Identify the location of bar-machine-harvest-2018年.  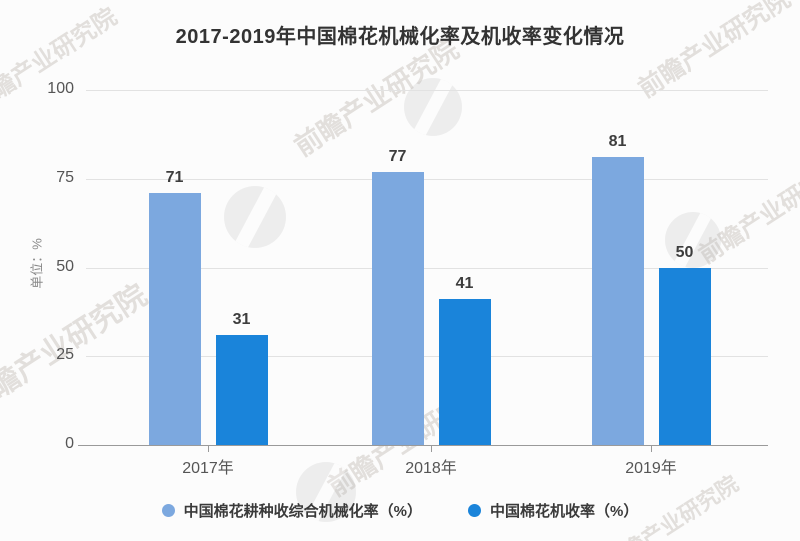
(464, 372).